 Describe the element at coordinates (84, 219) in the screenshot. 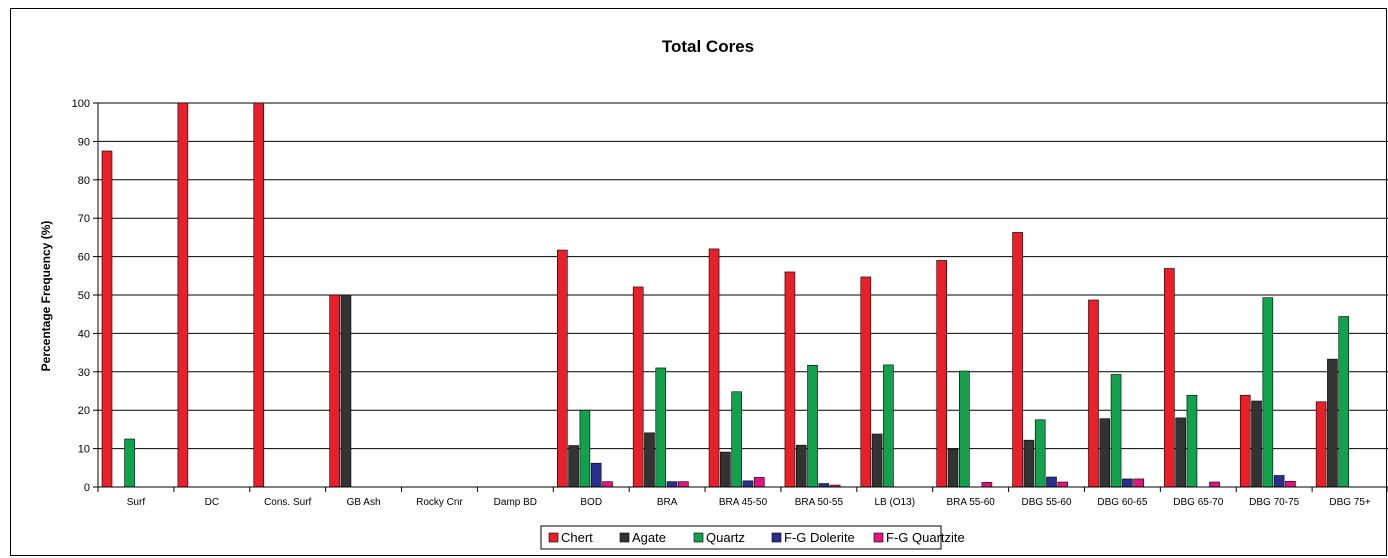

I see `y-tick-label: 70` at that location.